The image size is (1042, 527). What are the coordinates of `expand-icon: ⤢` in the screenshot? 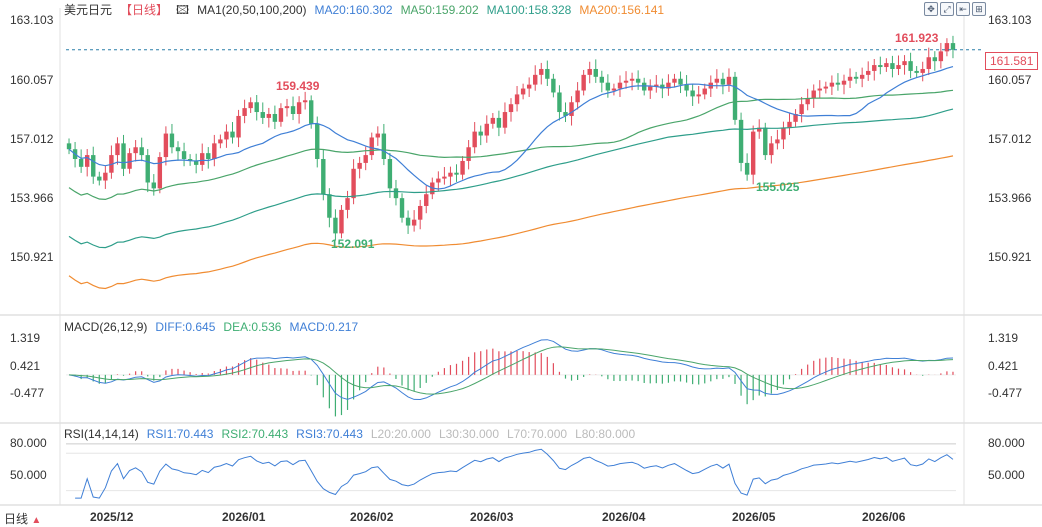 It's located at (947, 9).